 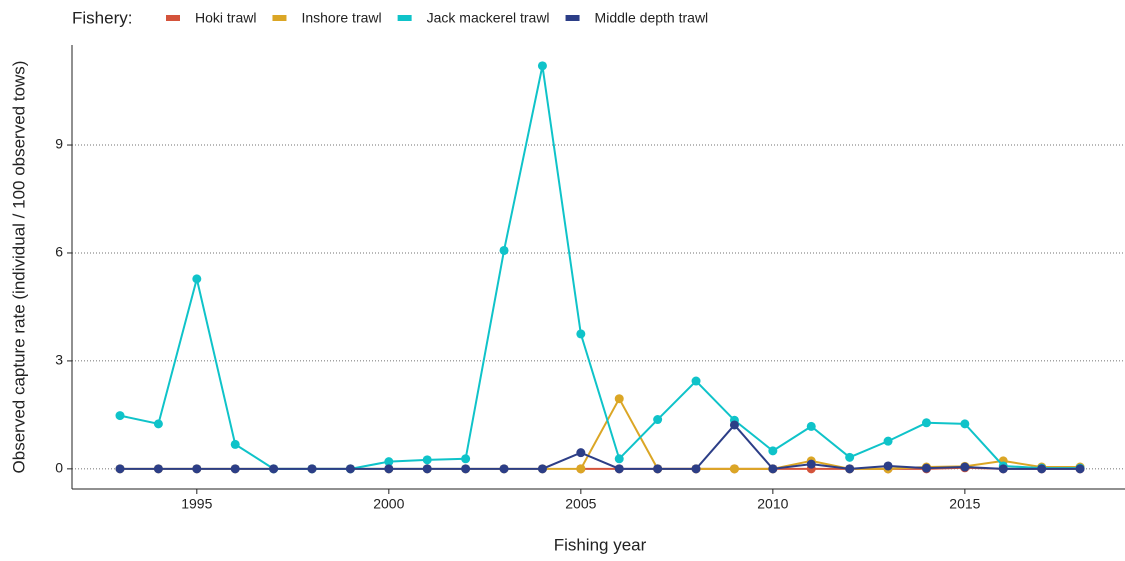 What do you see at coordinates (964, 504) in the screenshot?
I see `x-tick-label: 2015` at bounding box center [964, 504].